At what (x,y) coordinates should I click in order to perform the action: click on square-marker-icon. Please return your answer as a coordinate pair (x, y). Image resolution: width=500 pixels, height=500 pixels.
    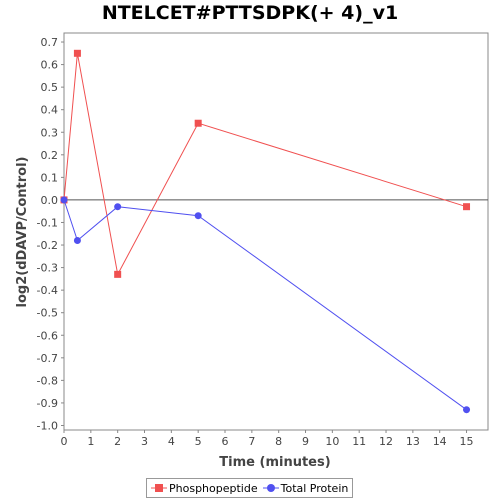
    Looking at the image, I should click on (159, 488).